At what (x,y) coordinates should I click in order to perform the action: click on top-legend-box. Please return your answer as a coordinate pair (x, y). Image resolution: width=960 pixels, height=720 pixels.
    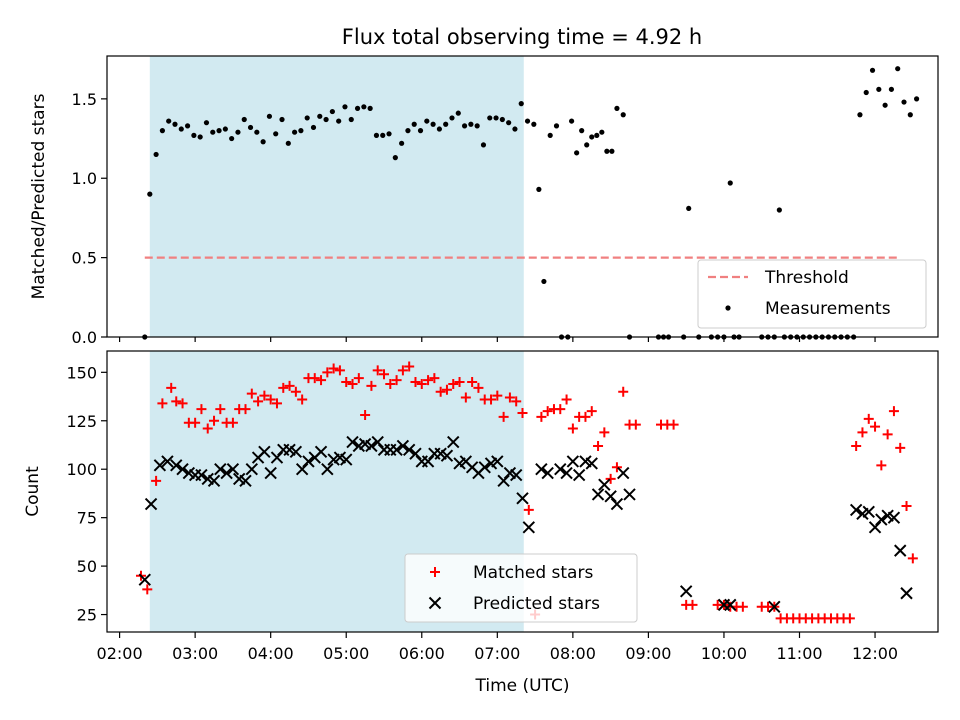
    Looking at the image, I should click on (812, 294).